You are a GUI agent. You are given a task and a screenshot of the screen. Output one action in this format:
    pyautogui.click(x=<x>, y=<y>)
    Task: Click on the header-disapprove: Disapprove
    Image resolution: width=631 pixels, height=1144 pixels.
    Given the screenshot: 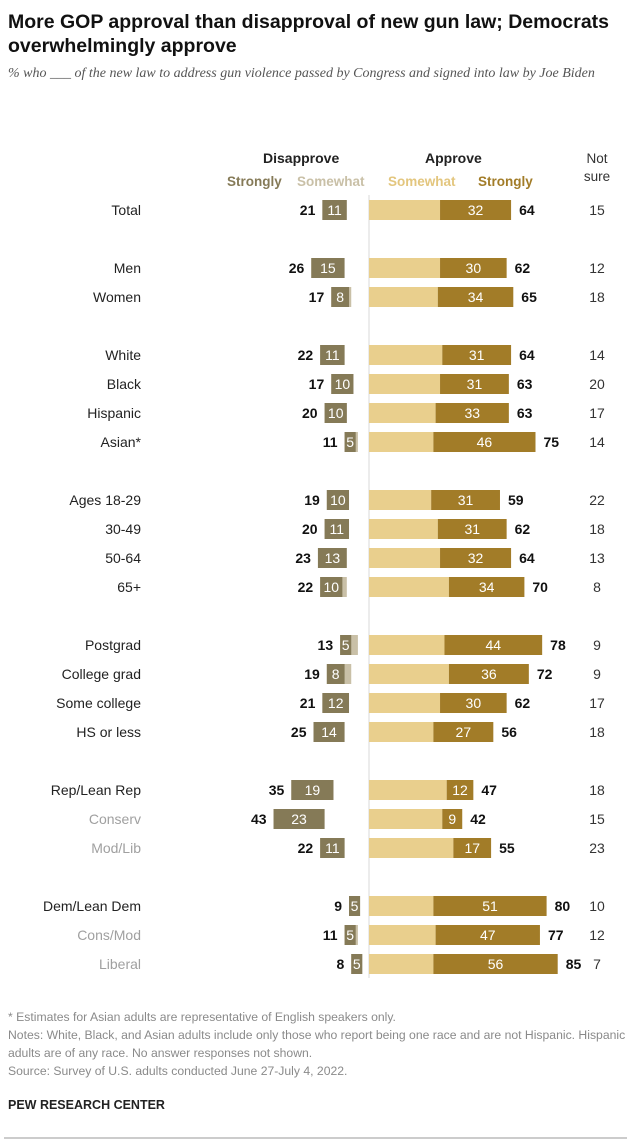 What is the action you would take?
    pyautogui.click(x=301, y=158)
    